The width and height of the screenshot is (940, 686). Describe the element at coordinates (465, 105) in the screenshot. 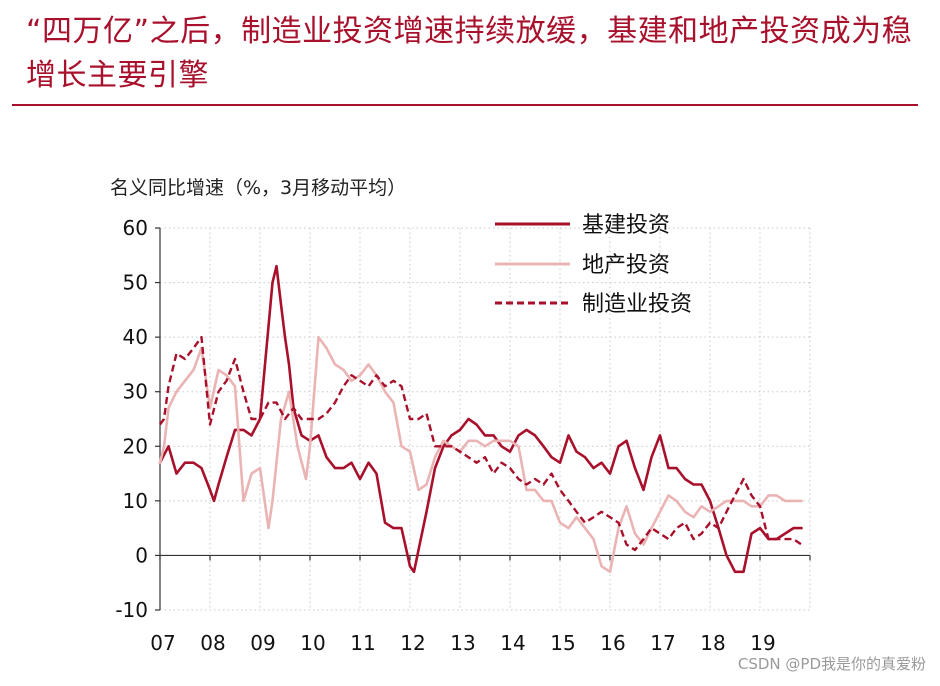

I see `title-divider` at that location.